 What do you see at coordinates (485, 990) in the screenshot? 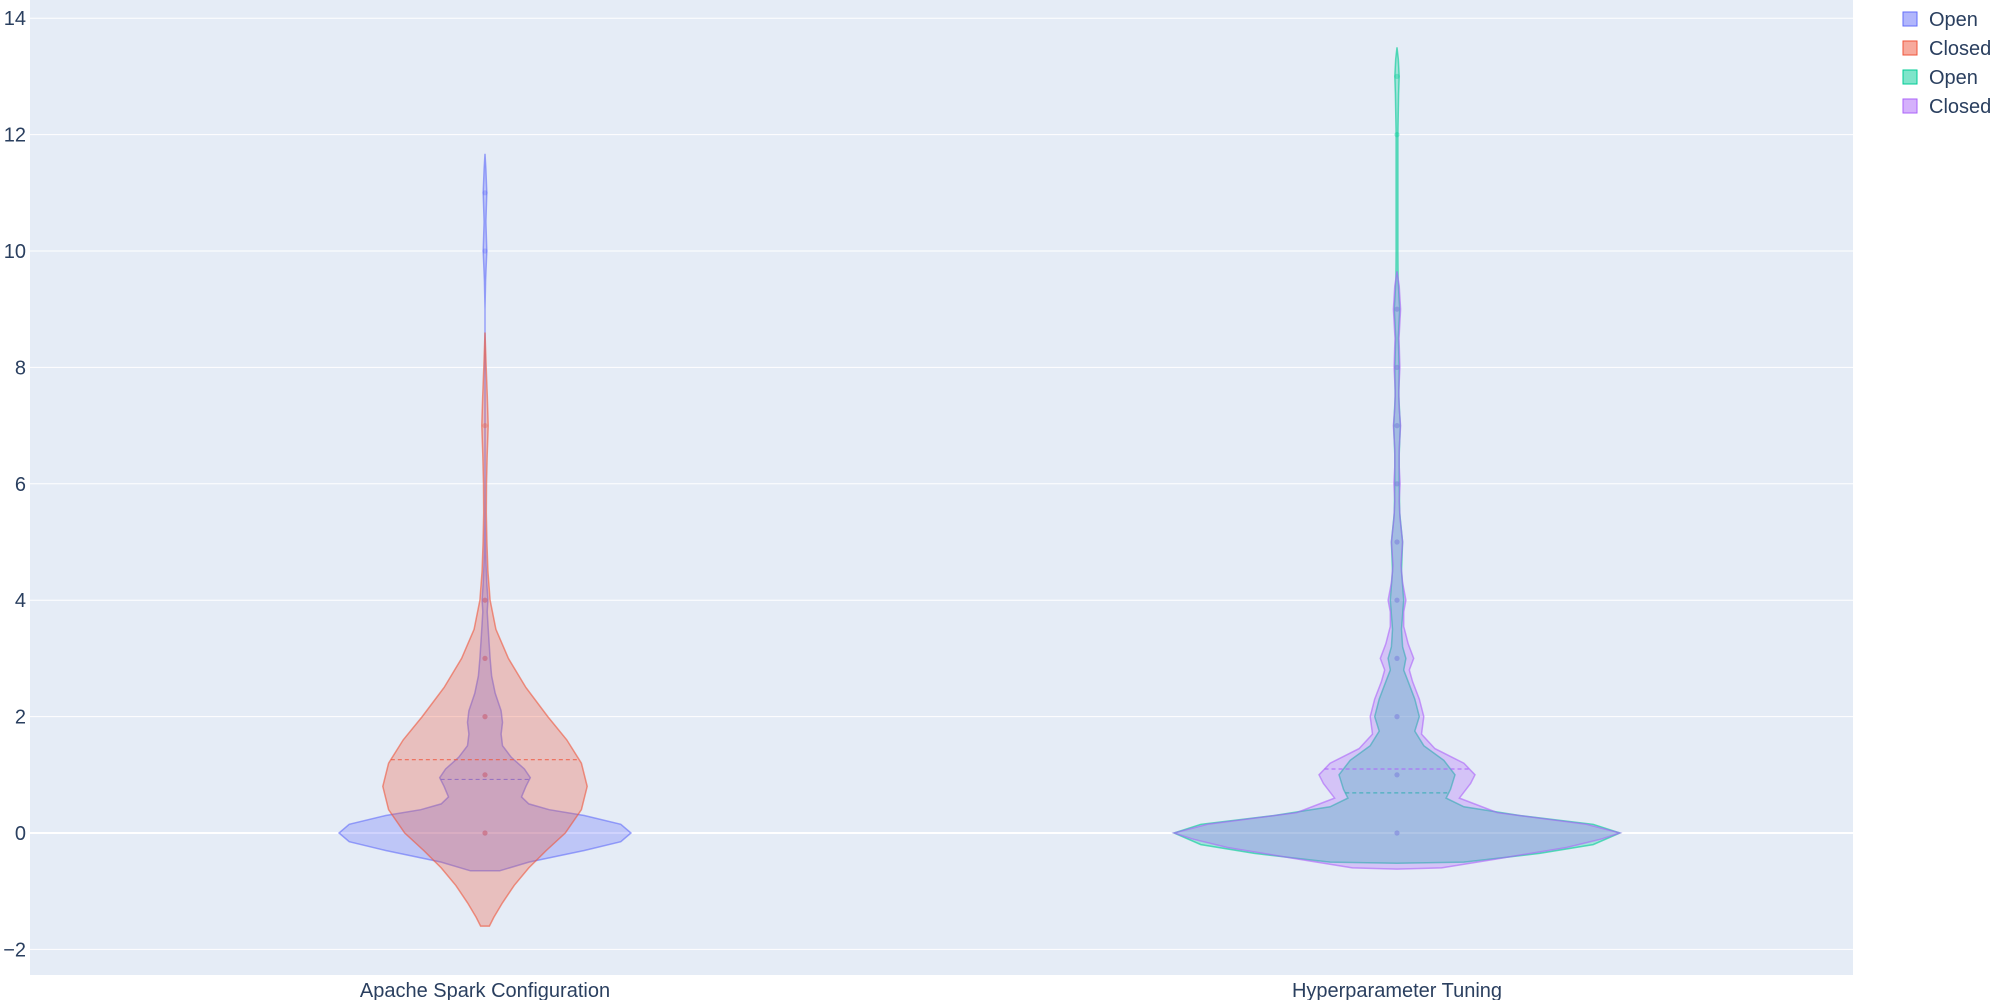
I see `x-tick-label: Apache Spark Configuration` at bounding box center [485, 990].